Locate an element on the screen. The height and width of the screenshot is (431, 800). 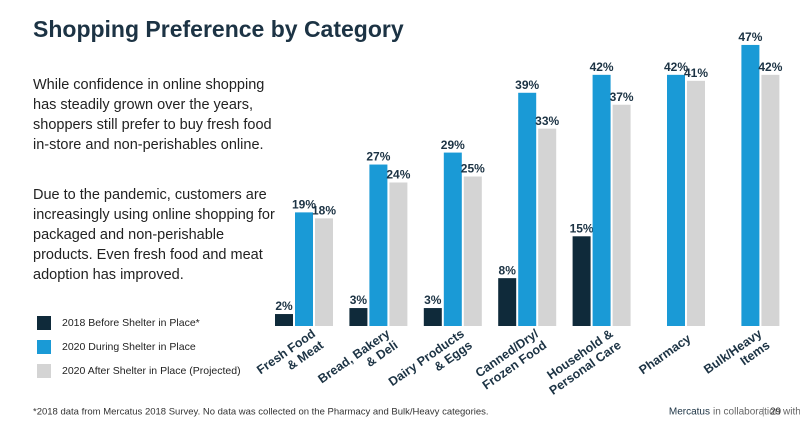
paragraph-line: products. Even fresh food and meat is located at coordinates (148, 255).